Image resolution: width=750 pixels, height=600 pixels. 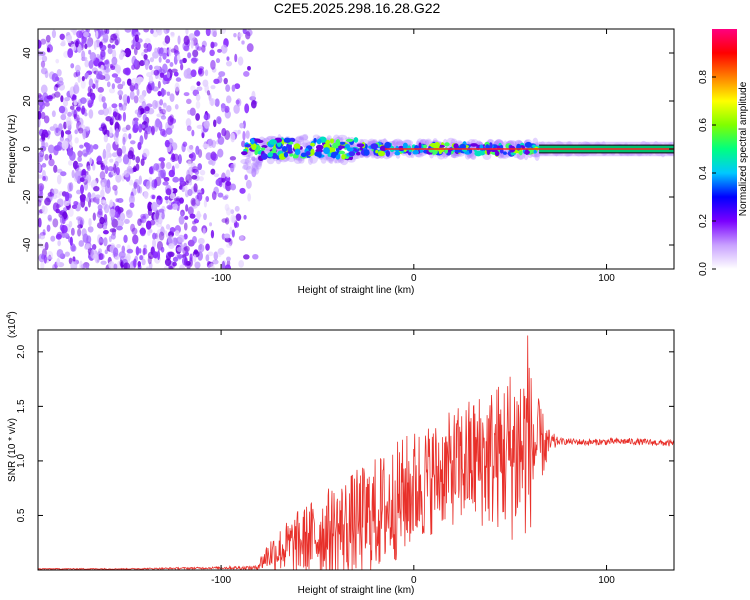 I want to click on colorbar-tick-label: 0.4, so click(x=703, y=173).